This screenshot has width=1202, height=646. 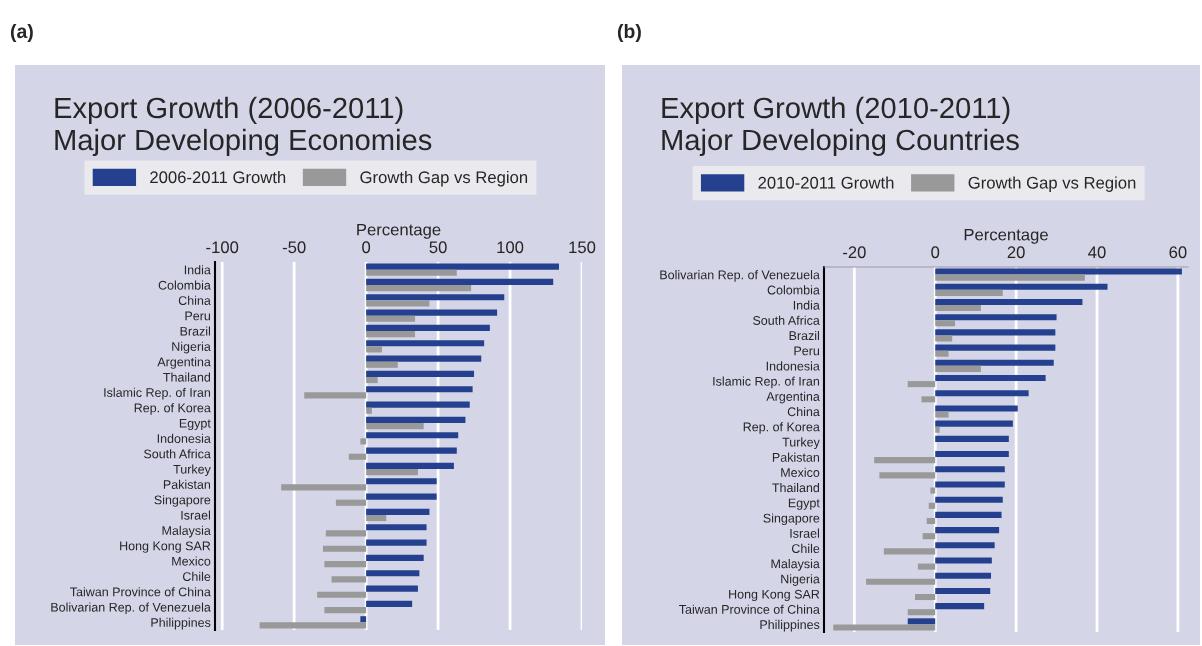 I want to click on chart-subtitle: Major Developing Countries, so click(x=840, y=142).